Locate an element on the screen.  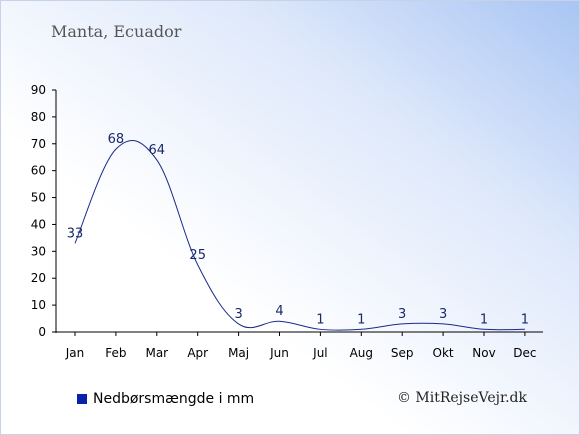
data-label-okt: 3 is located at coordinates (443, 314).